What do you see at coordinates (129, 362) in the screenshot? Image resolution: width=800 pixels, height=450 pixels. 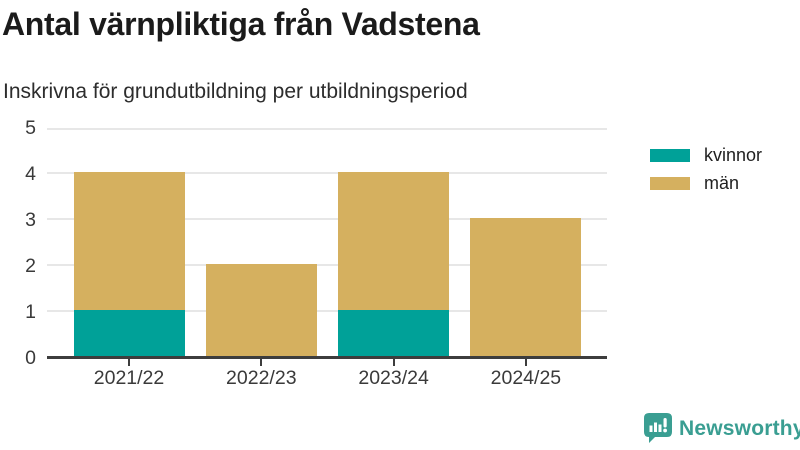 I see `x-tick-2021/22` at bounding box center [129, 362].